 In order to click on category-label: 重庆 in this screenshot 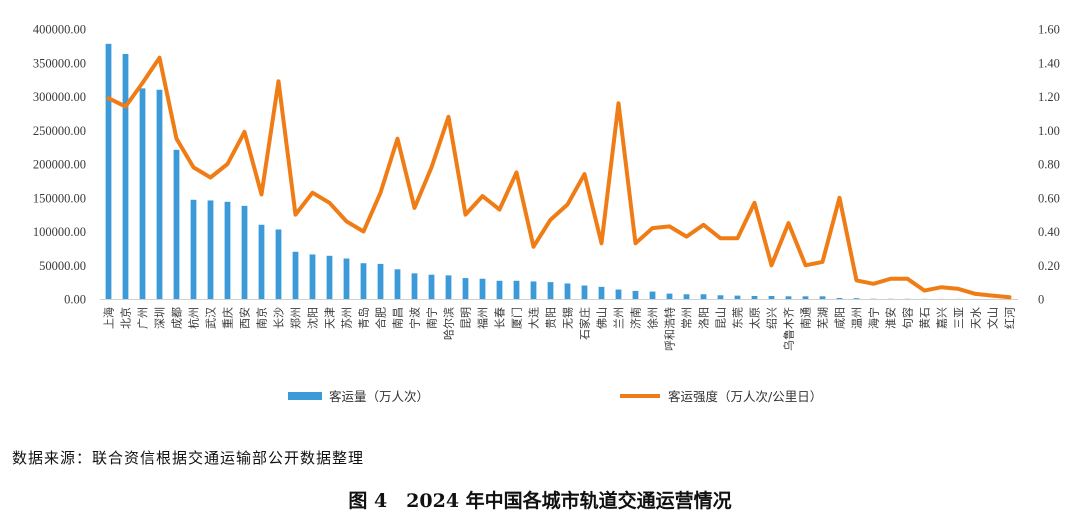, I will do `click(228, 318)`.